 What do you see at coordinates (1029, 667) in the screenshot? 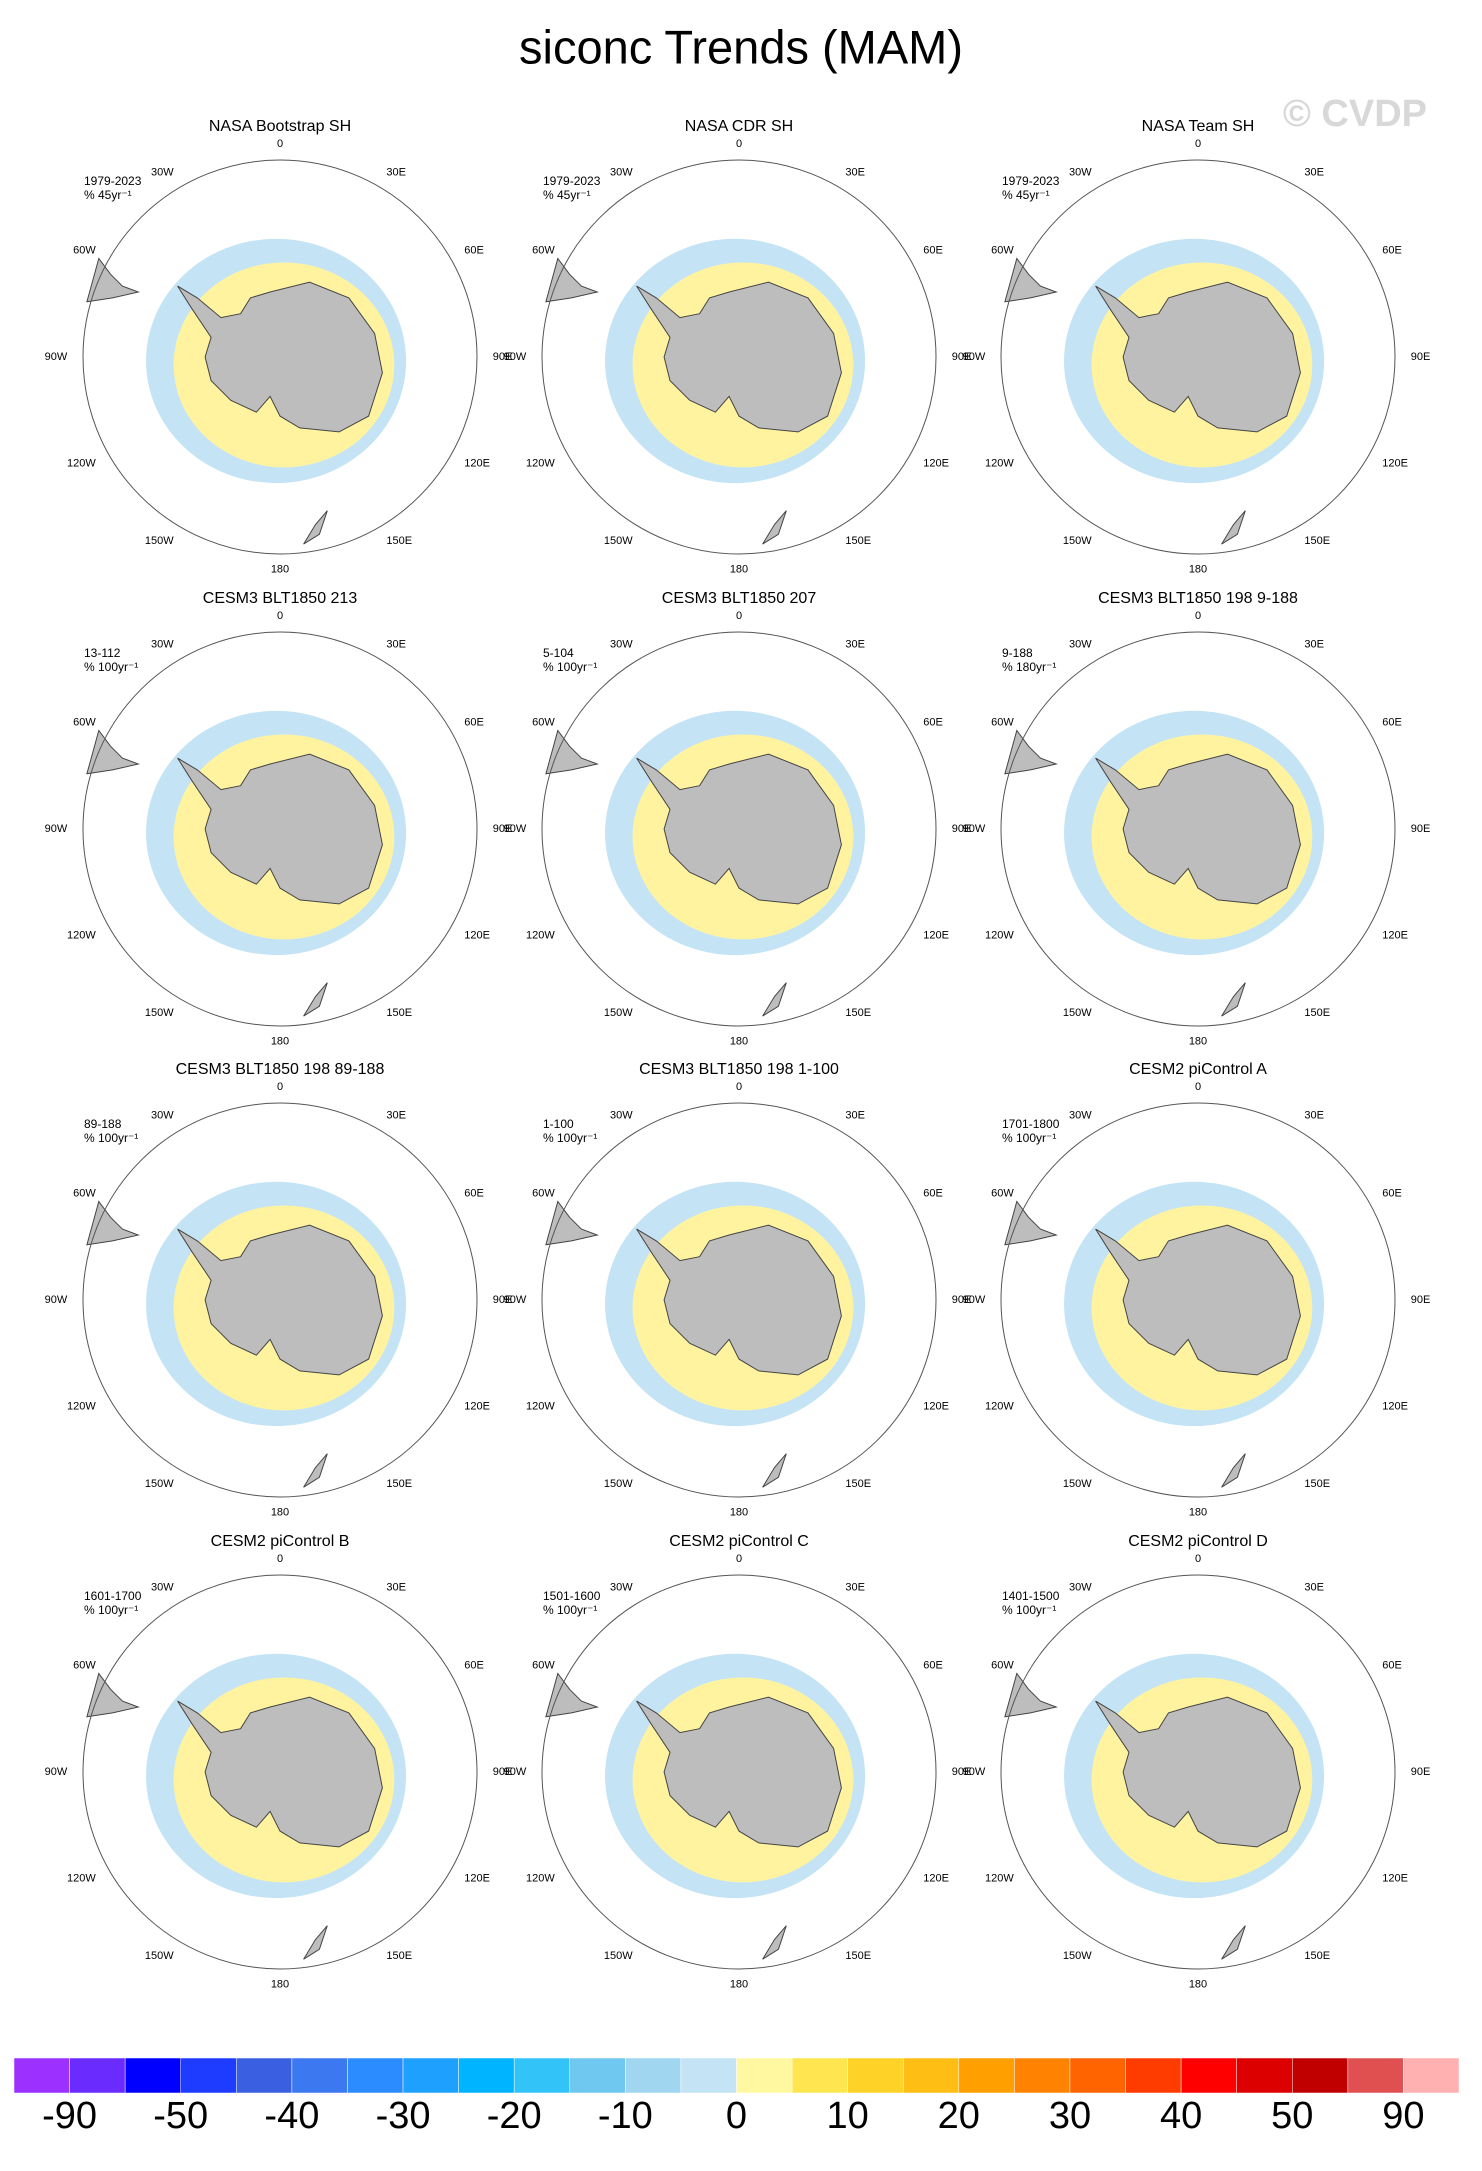
I see `units-label: % 180yr⁻¹` at bounding box center [1029, 667].